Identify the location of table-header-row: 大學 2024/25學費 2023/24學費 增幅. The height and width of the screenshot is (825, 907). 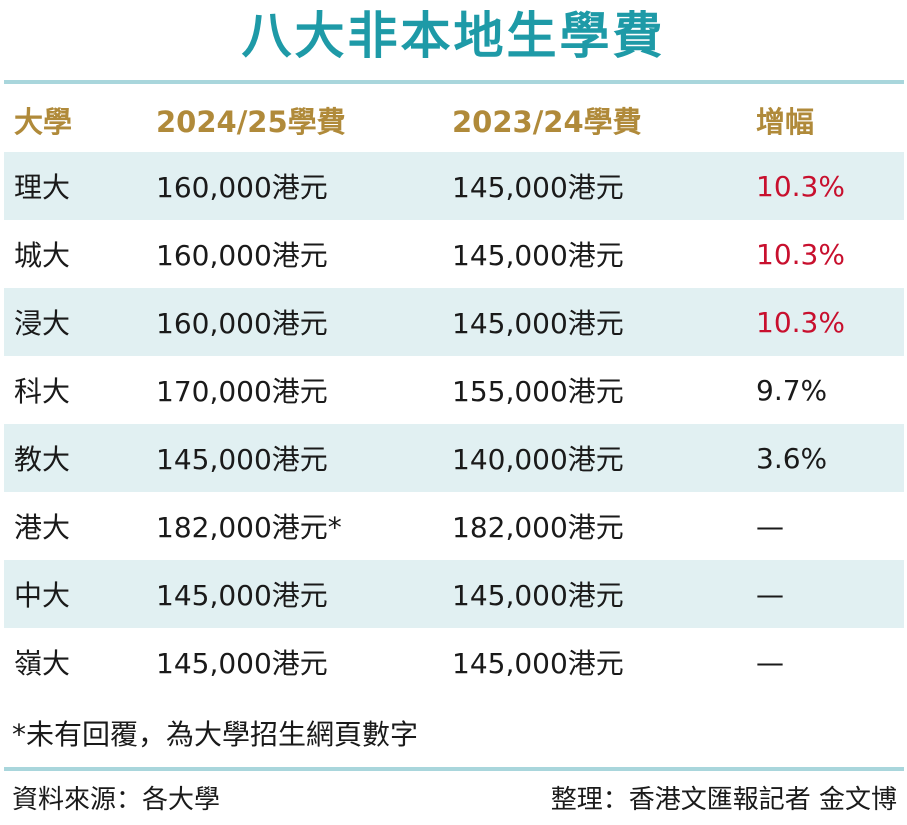
(454, 120).